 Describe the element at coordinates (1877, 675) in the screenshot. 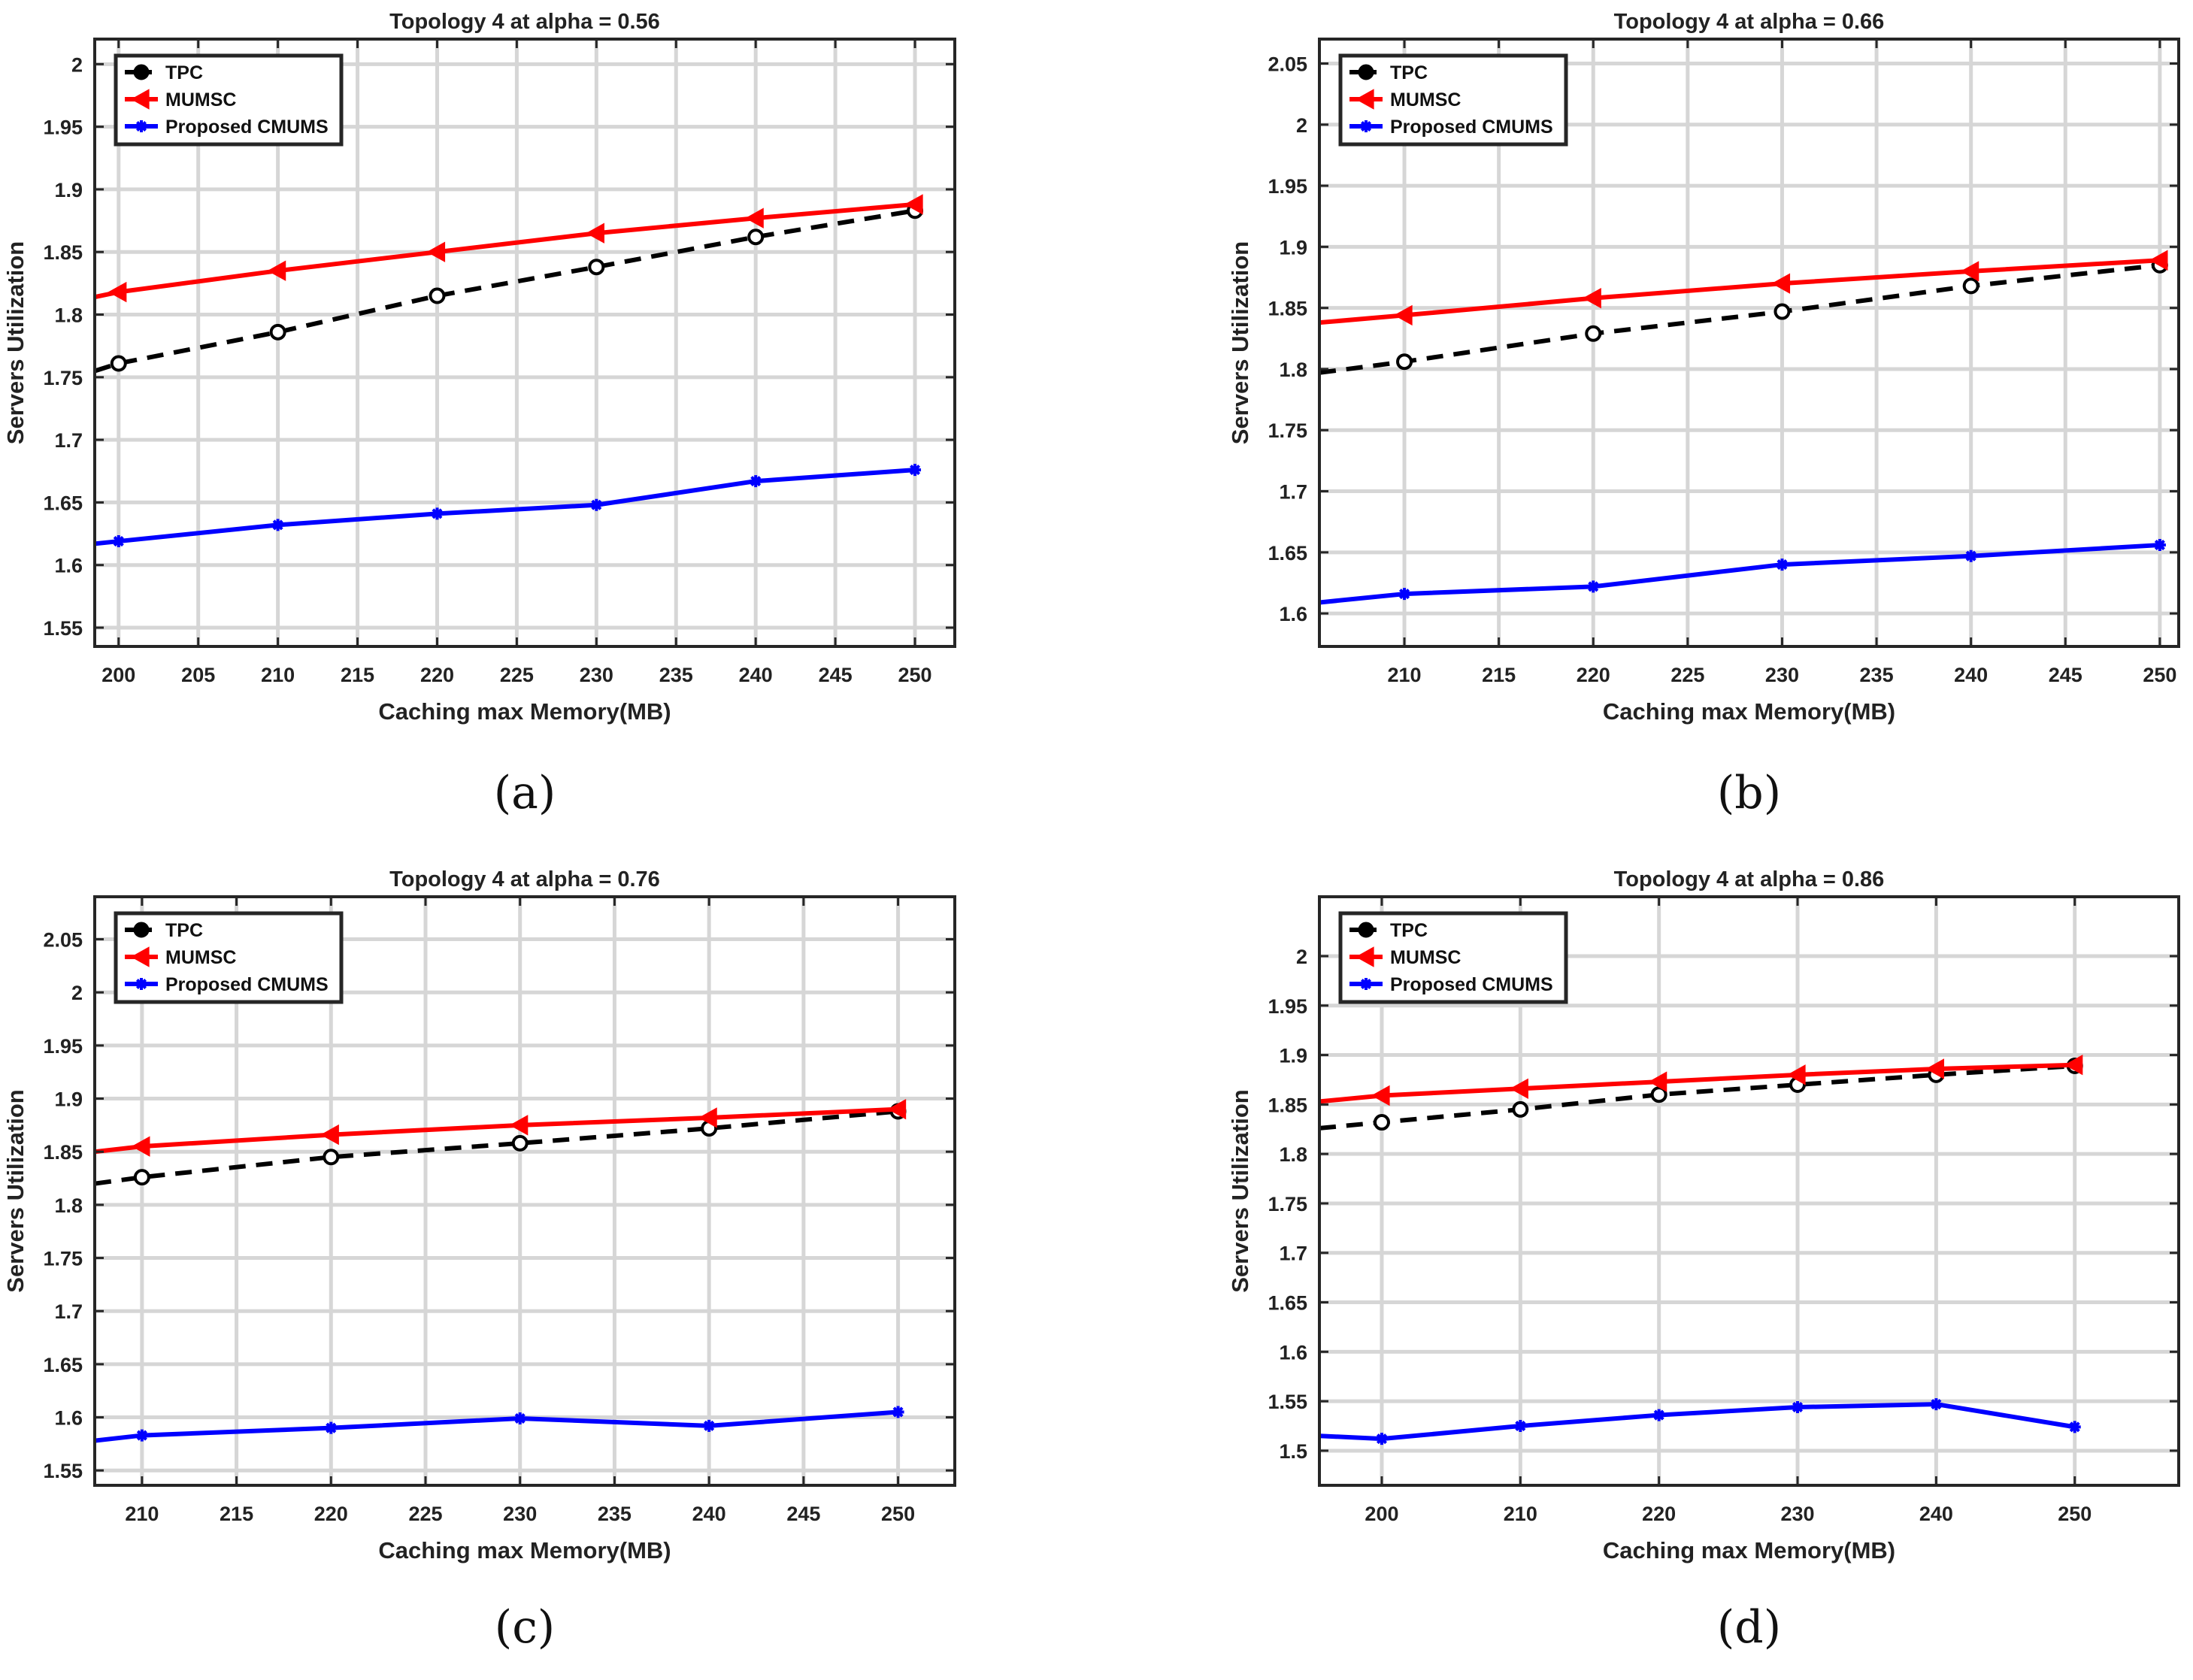

I see `x-tick-label: 235` at that location.